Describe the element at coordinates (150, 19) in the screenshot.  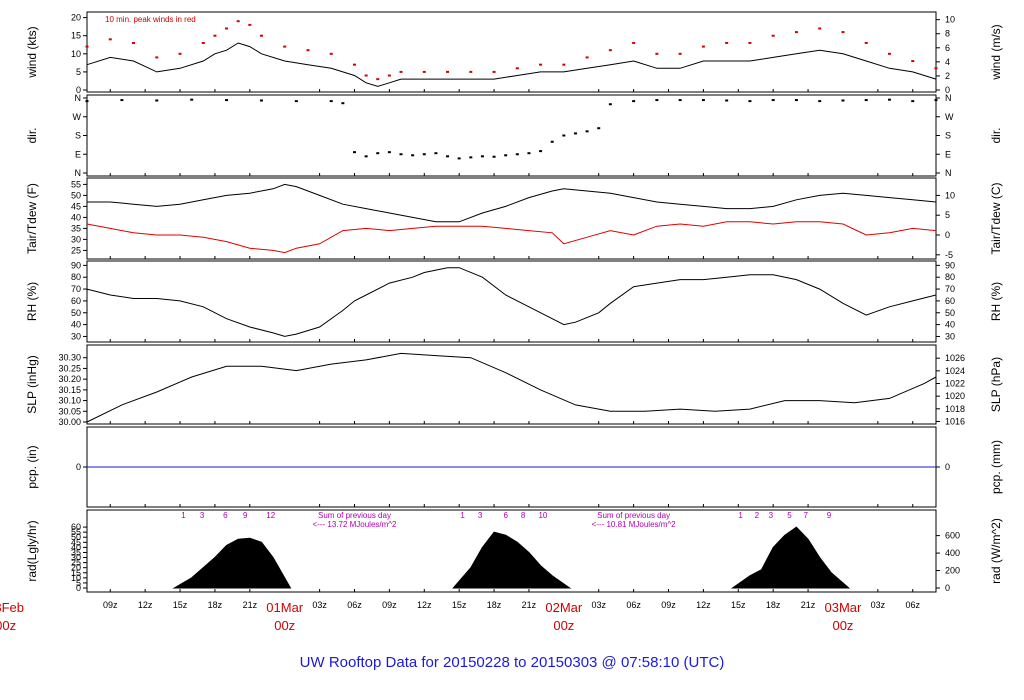
I see `wind-annotation: 10 min. peak winds in red` at that location.